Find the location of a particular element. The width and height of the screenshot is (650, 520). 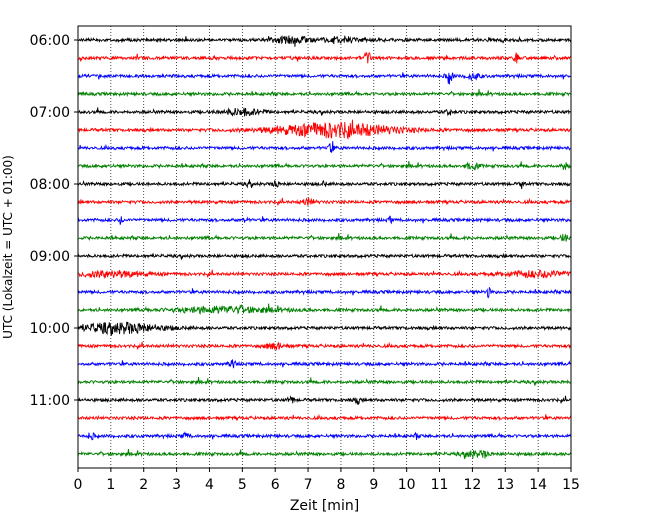

y-tick-label: 08:00 is located at coordinates (50, 185).